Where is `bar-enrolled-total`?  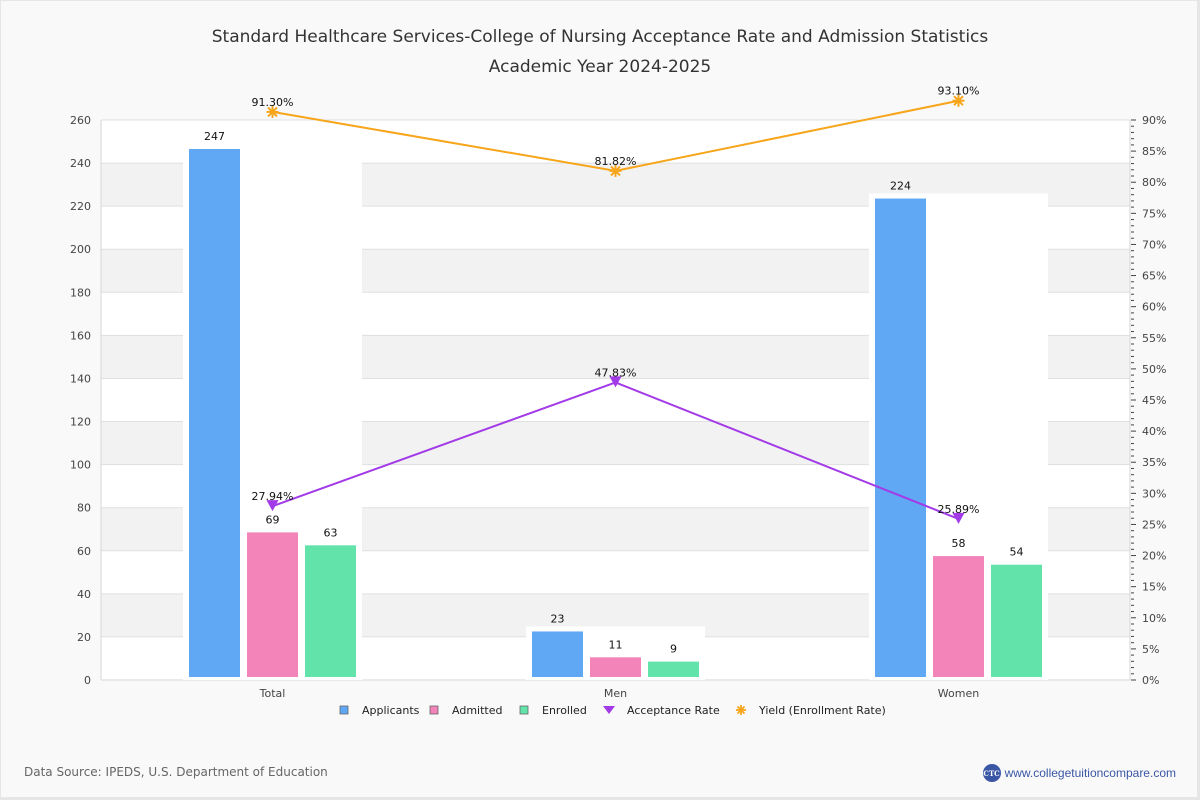
bar-enrolled-total is located at coordinates (330, 611).